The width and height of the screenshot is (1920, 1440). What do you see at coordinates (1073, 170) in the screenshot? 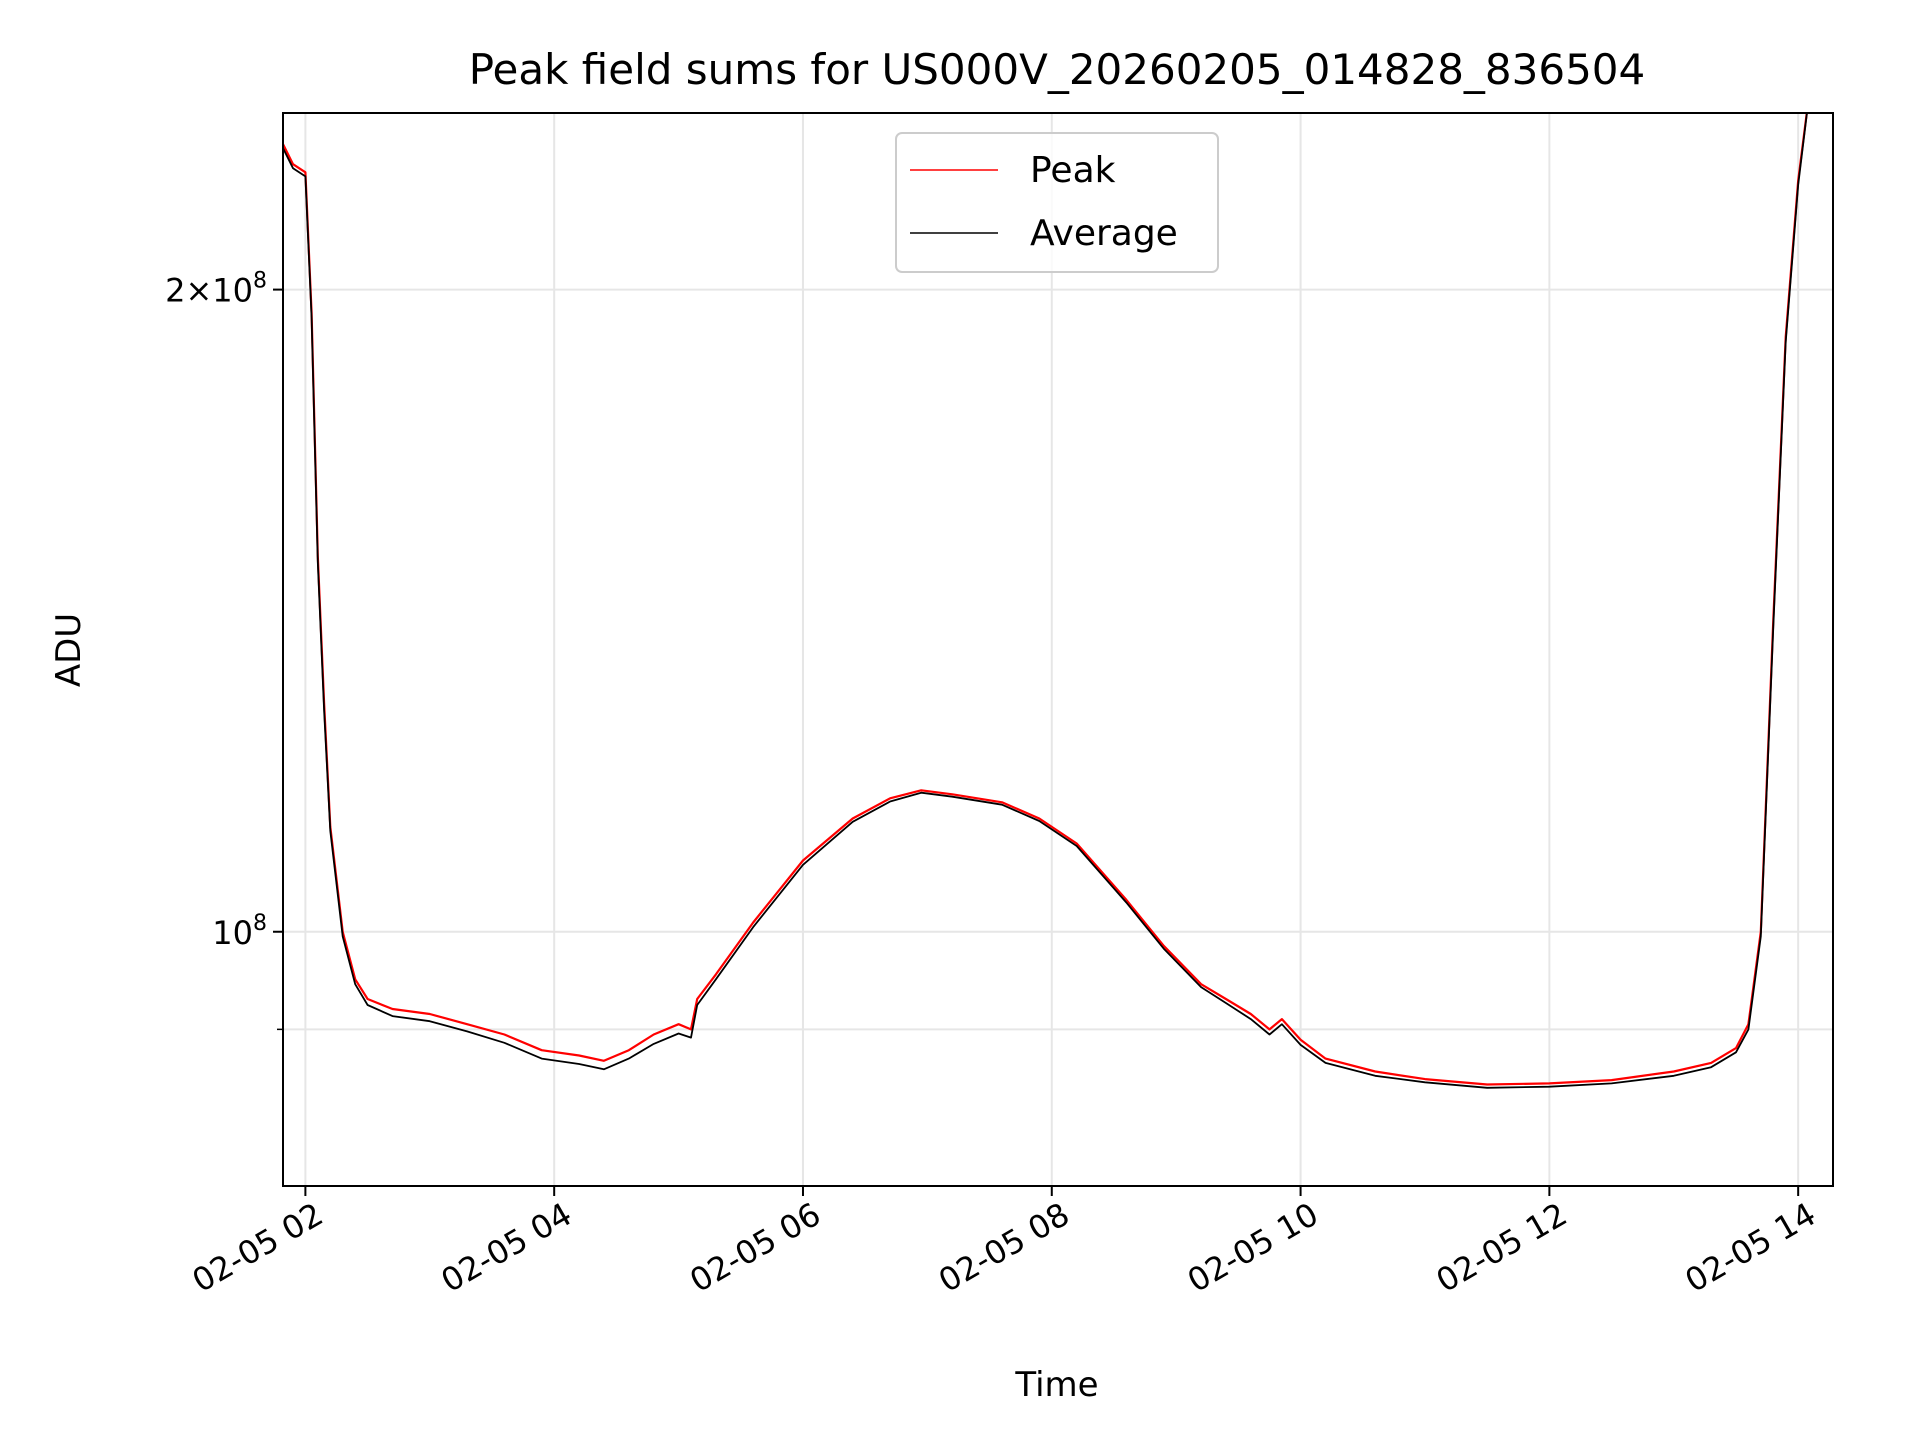
I see `legend-label-peak: Peak` at bounding box center [1073, 170].